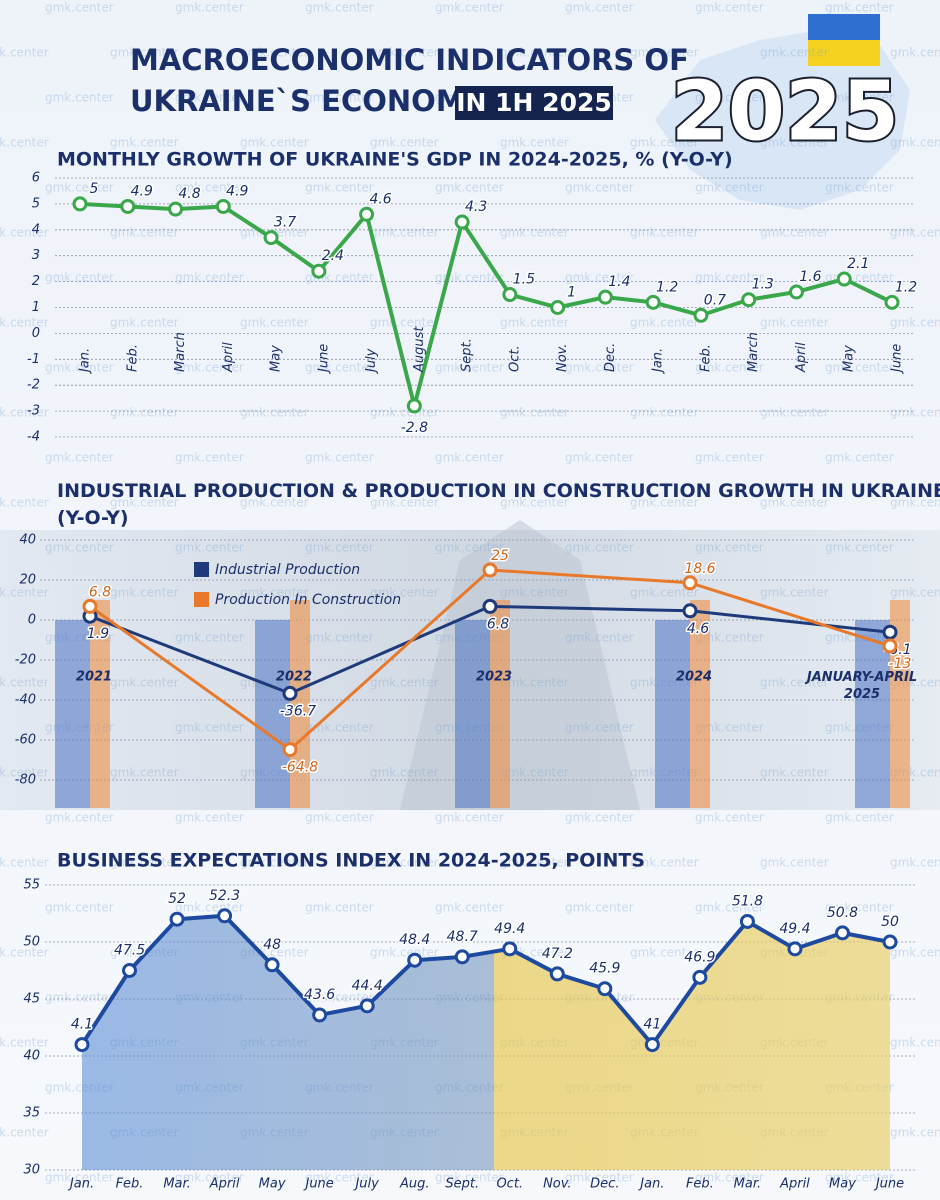  What do you see at coordinates (272, 1184) in the screenshot?
I see `x-tick-label: May` at bounding box center [272, 1184].